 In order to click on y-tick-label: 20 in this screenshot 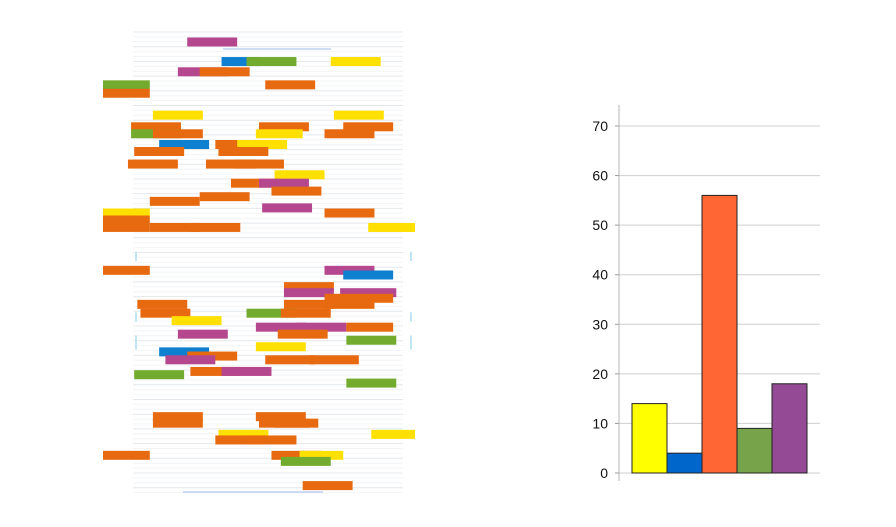, I will do `click(600, 374)`.